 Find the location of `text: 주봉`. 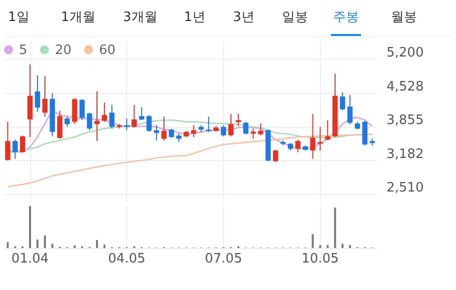

text: 주봉 is located at coordinates (346, 17).